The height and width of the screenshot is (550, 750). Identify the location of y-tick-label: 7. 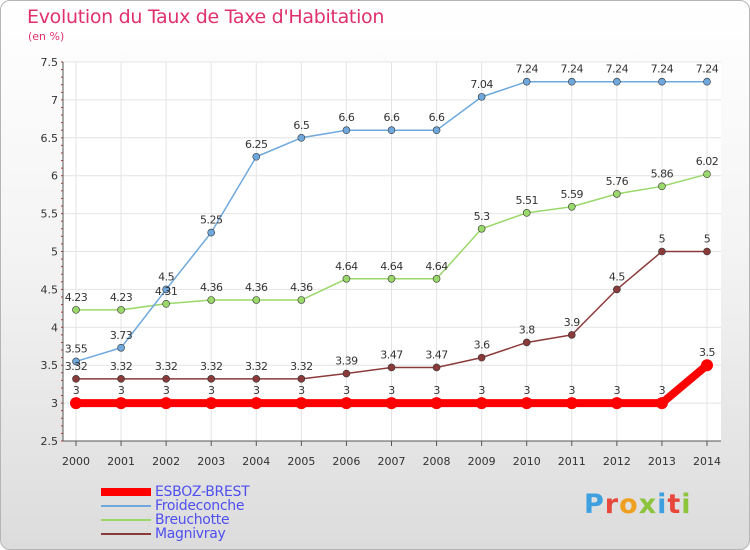
(54, 100).